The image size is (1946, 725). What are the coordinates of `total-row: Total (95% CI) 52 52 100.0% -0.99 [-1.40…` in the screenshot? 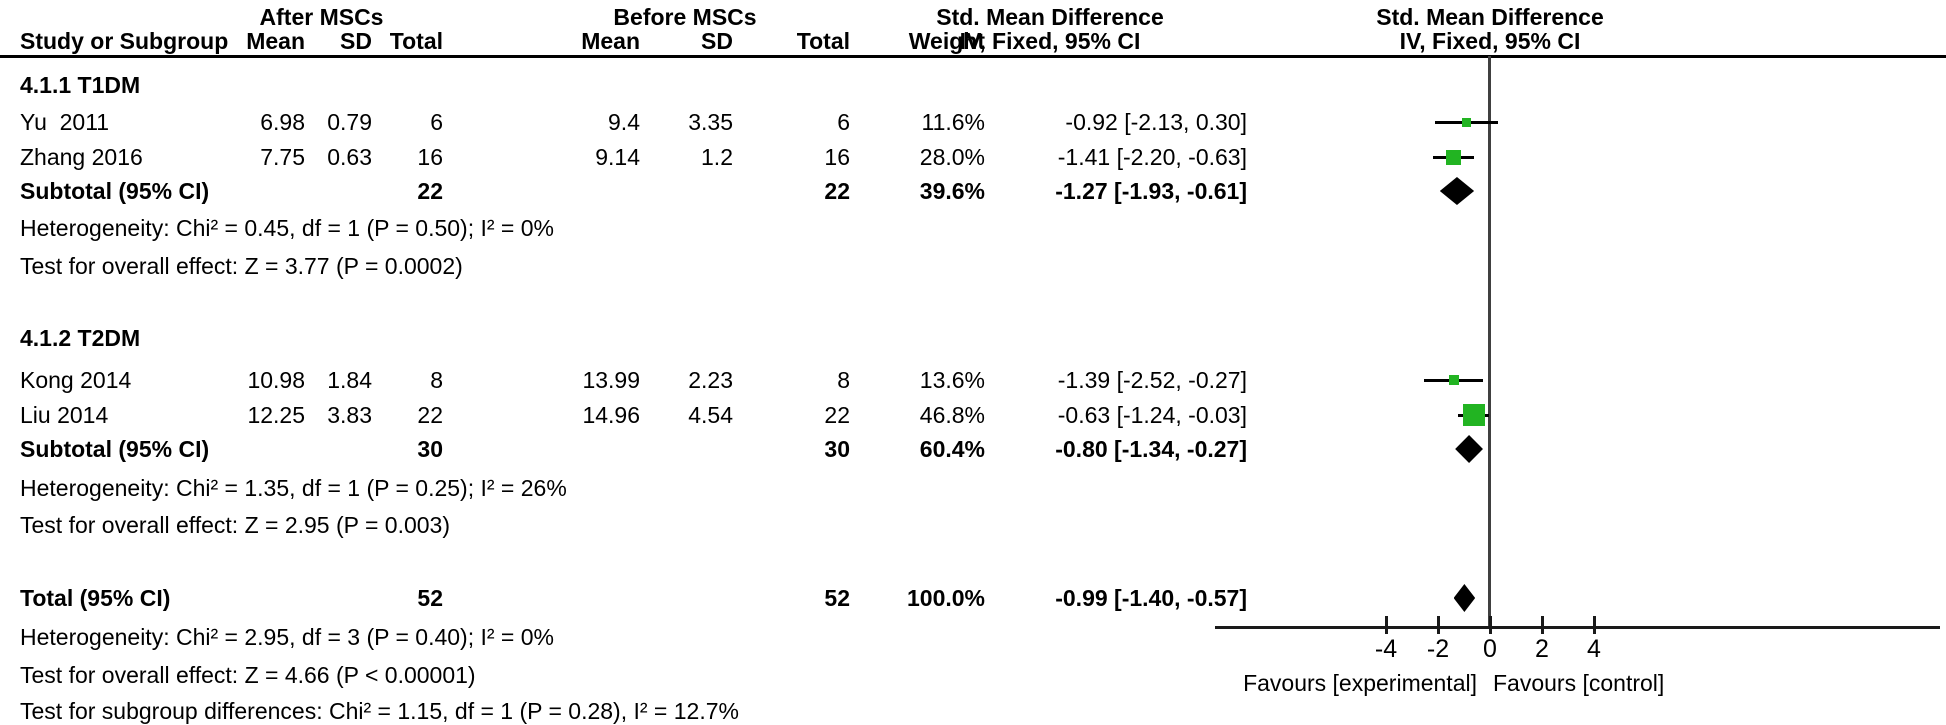 It's located at (973, 598).